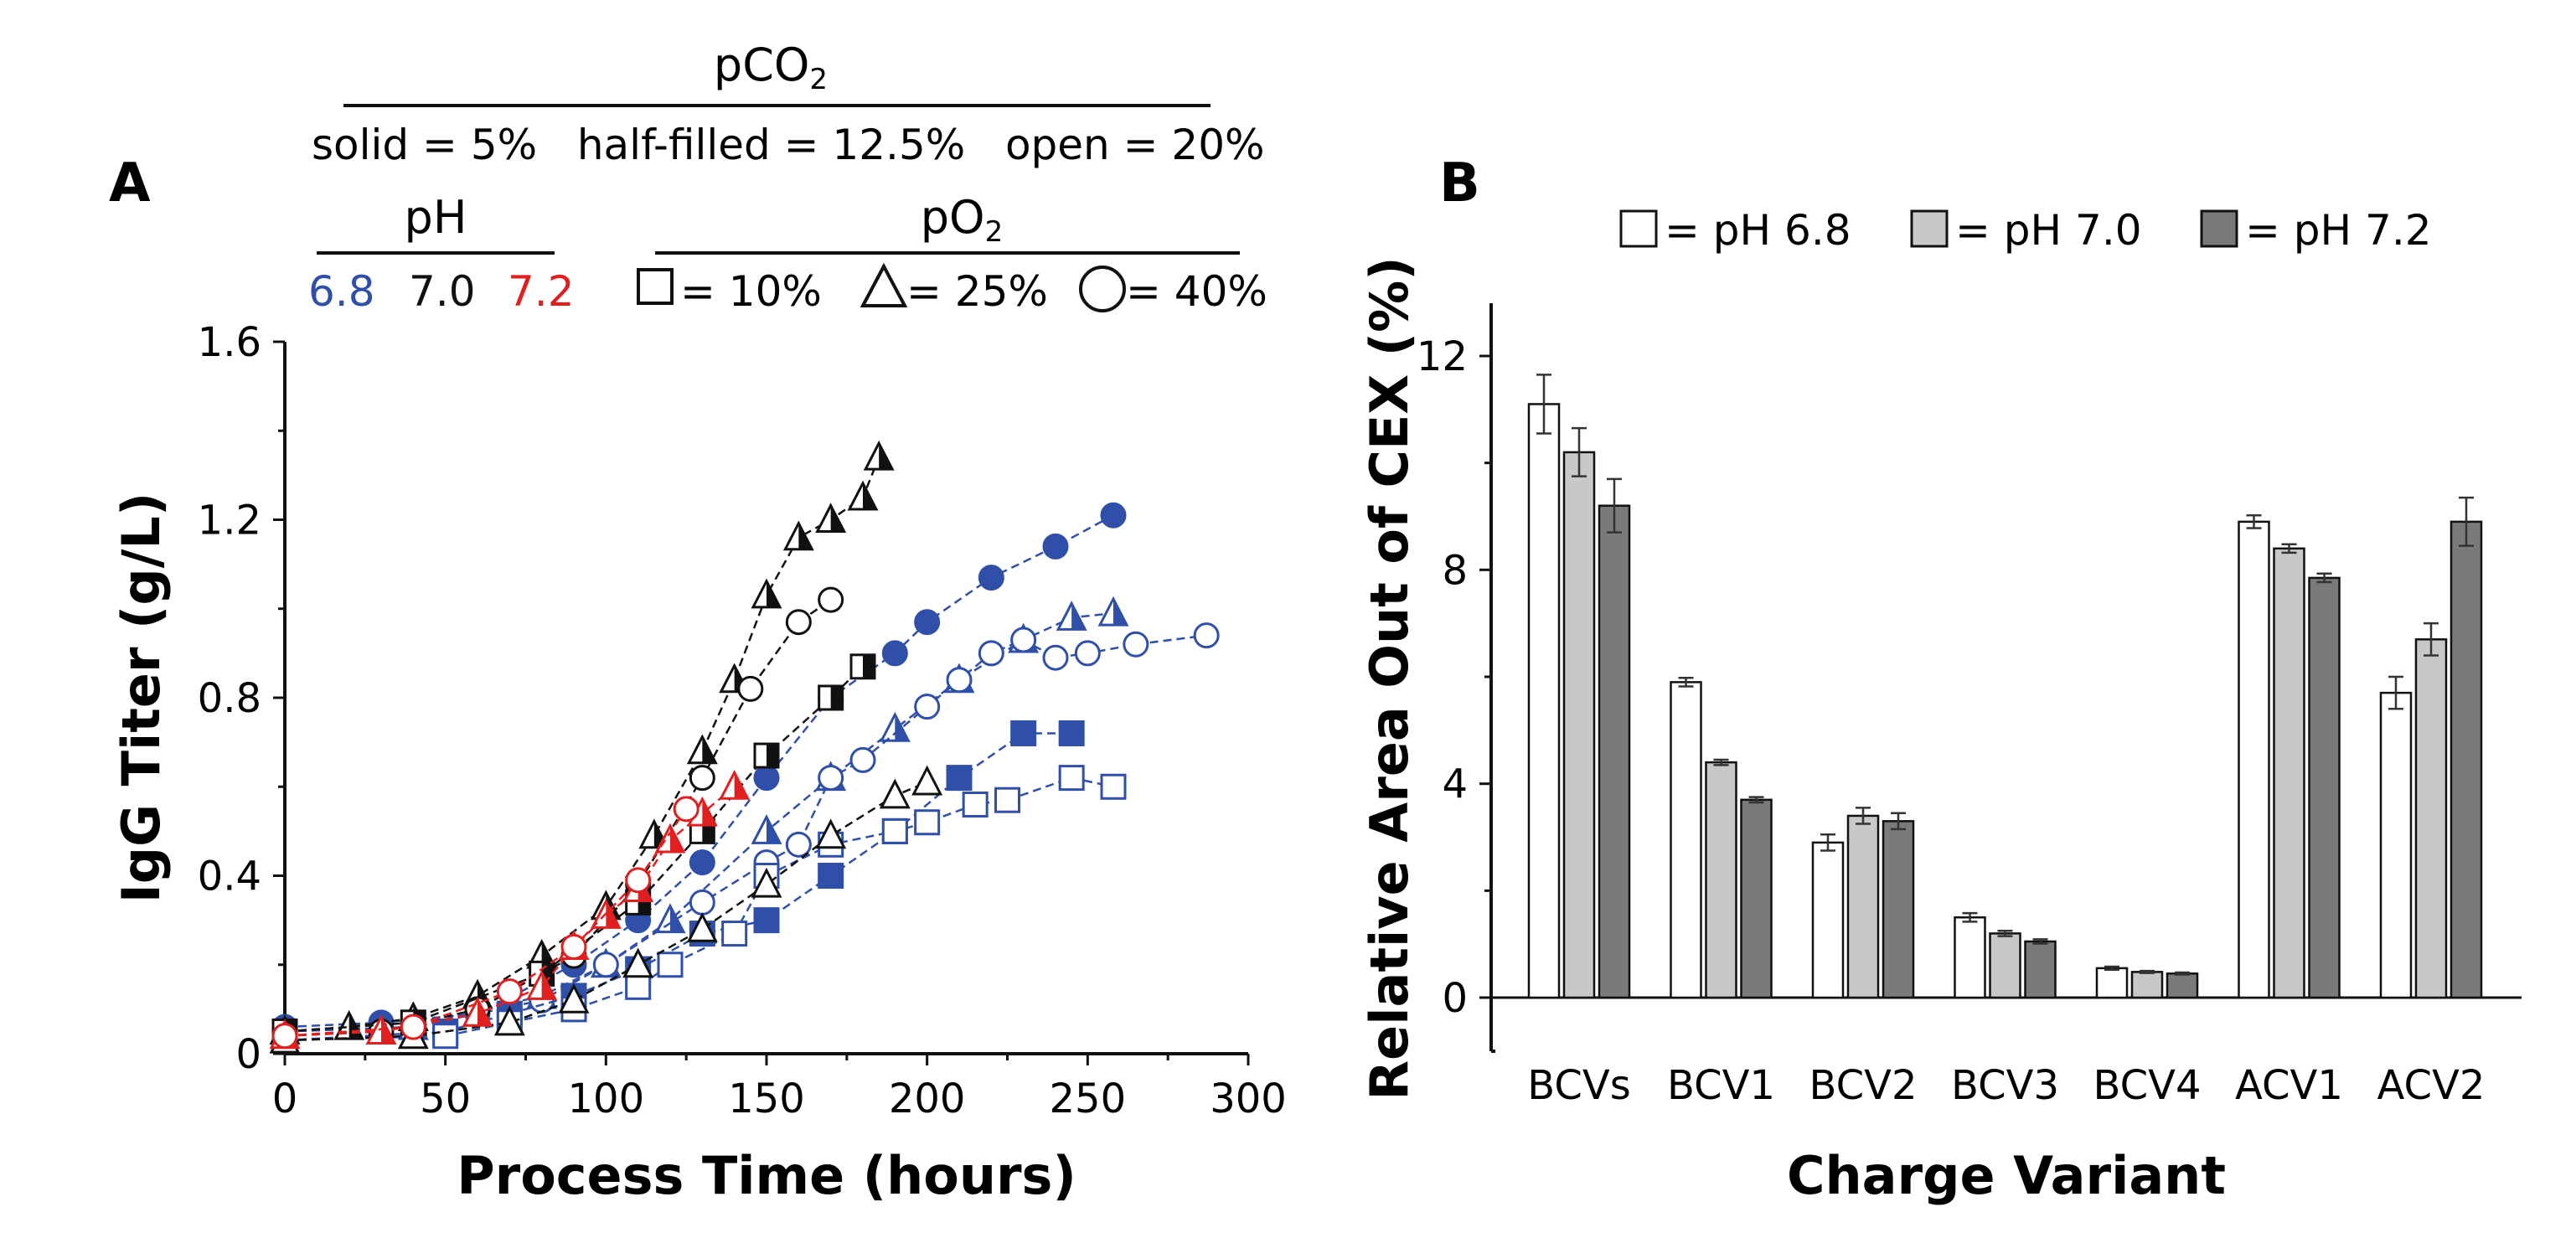 This screenshot has width=2576, height=1238. Describe the element at coordinates (1578, 1085) in the screenshot. I see `bar-category-label: BCVs` at that location.